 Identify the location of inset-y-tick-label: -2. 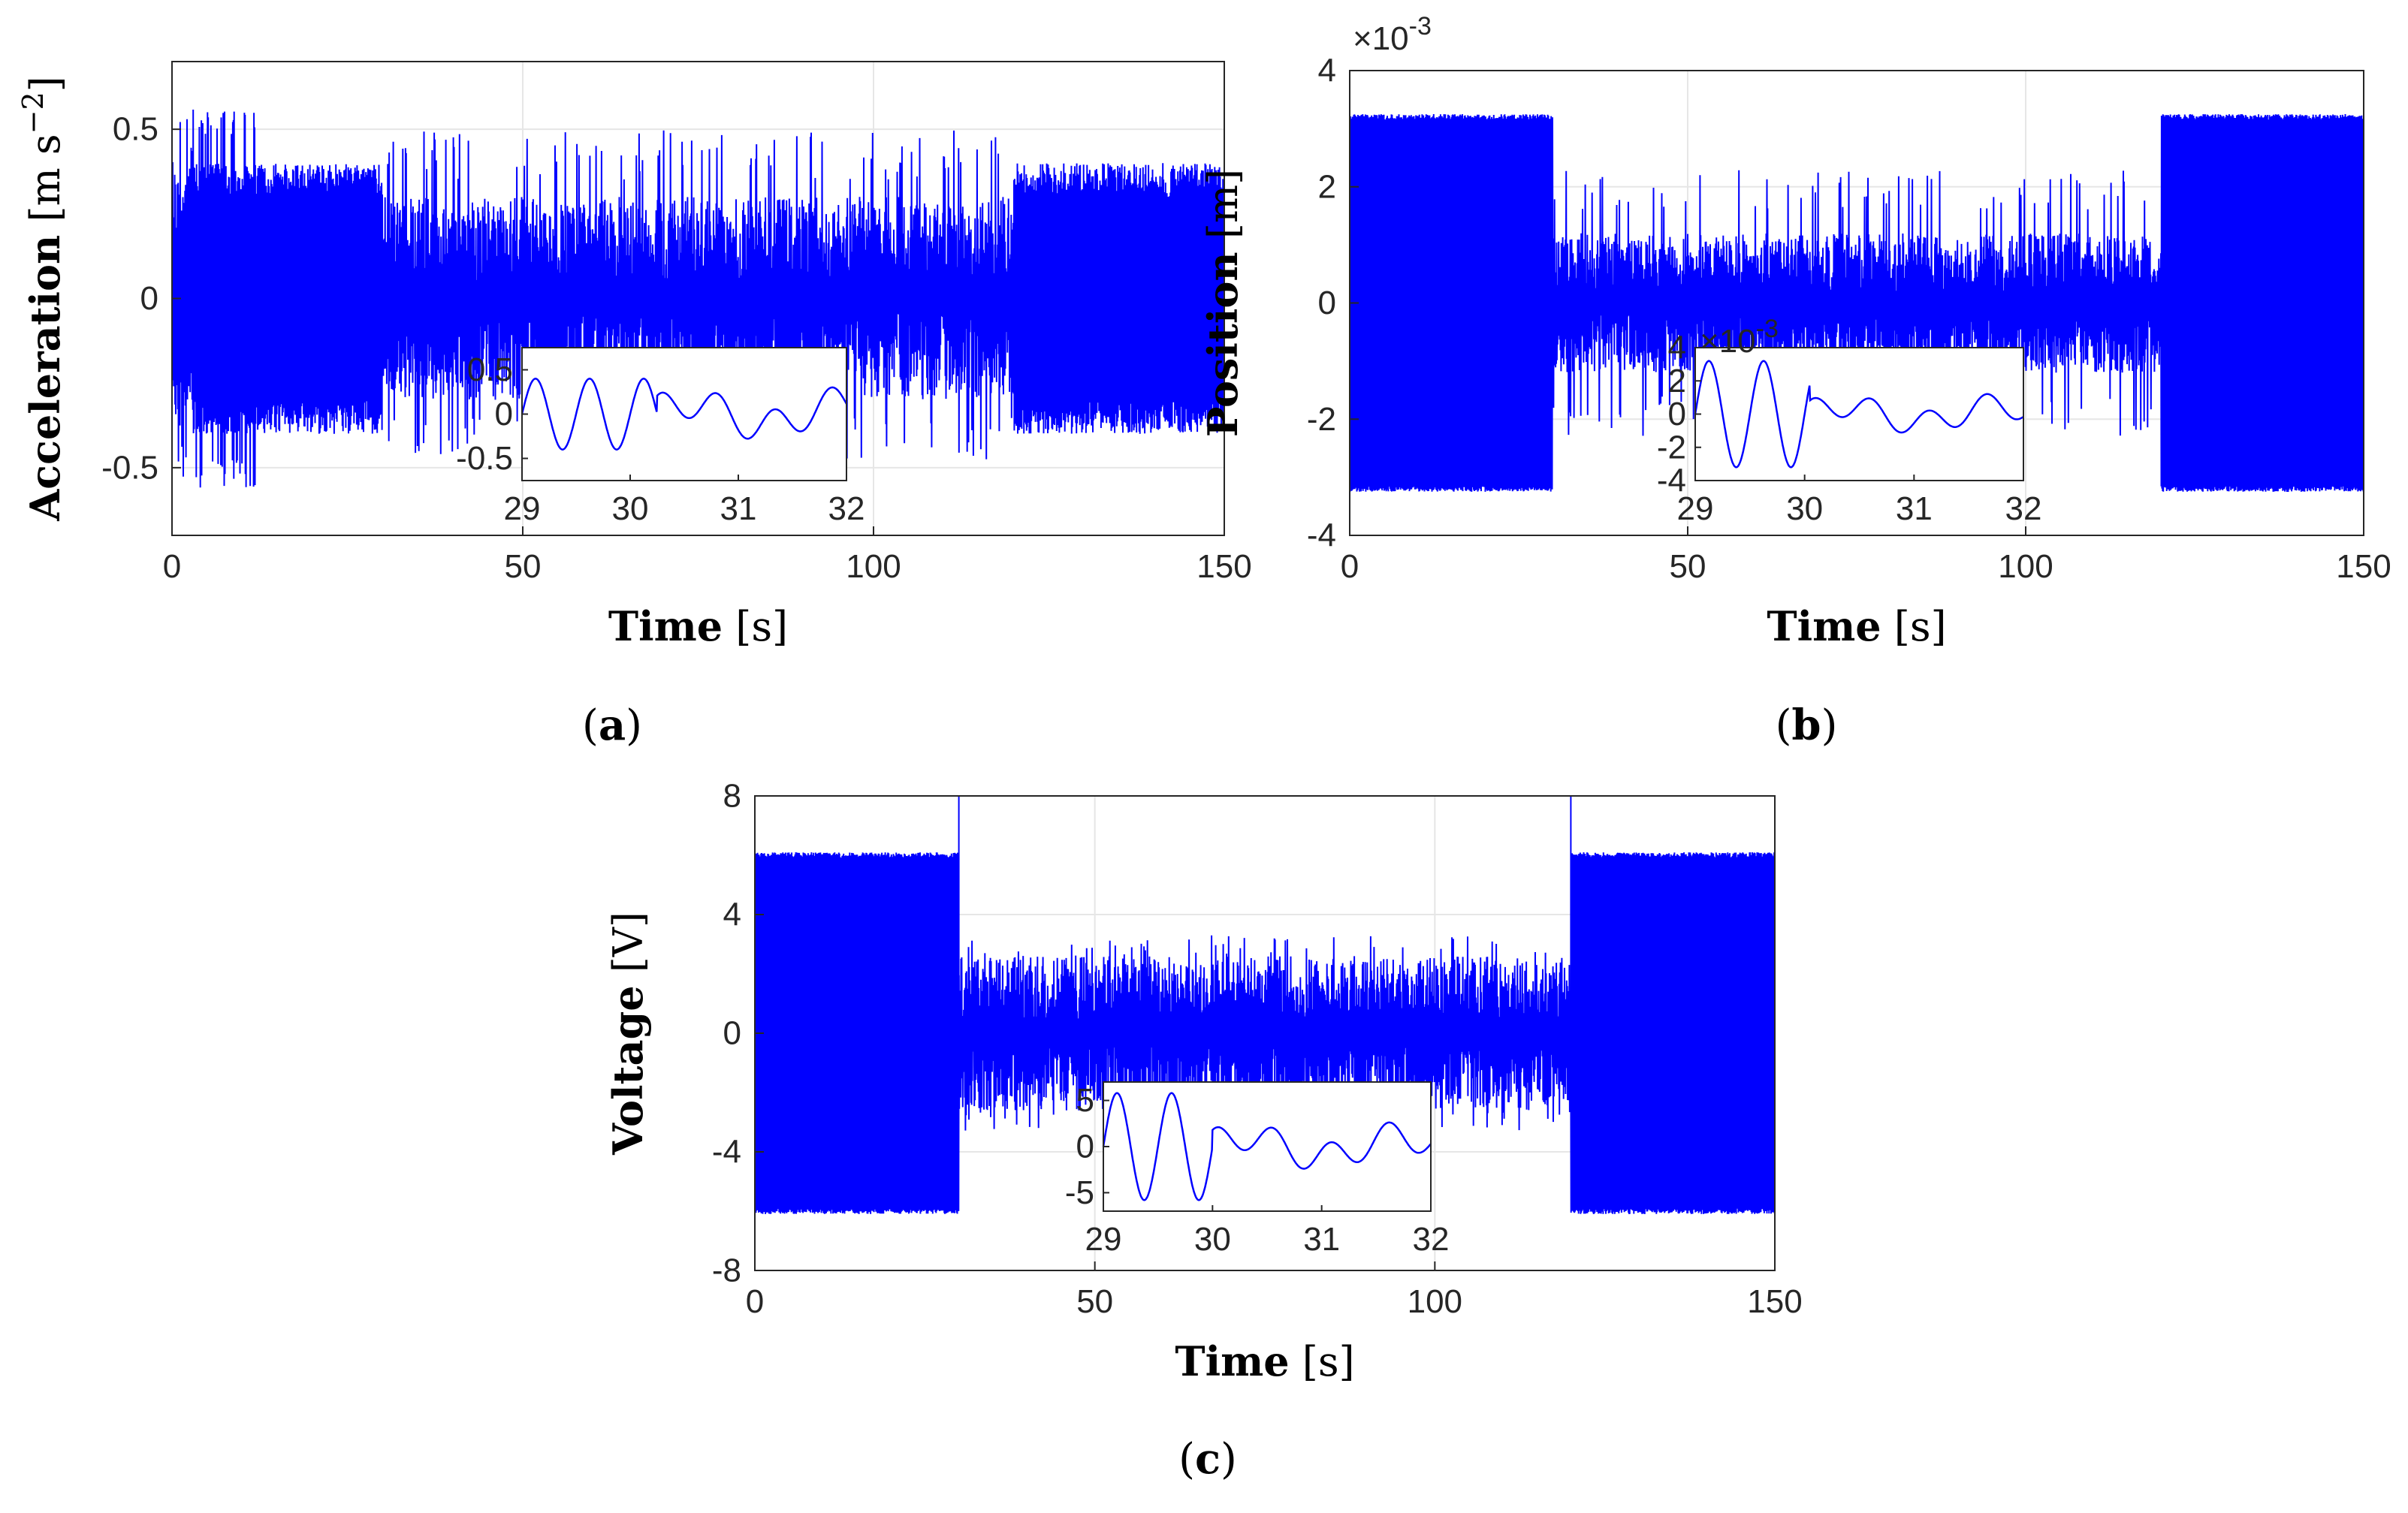
(1671, 447).